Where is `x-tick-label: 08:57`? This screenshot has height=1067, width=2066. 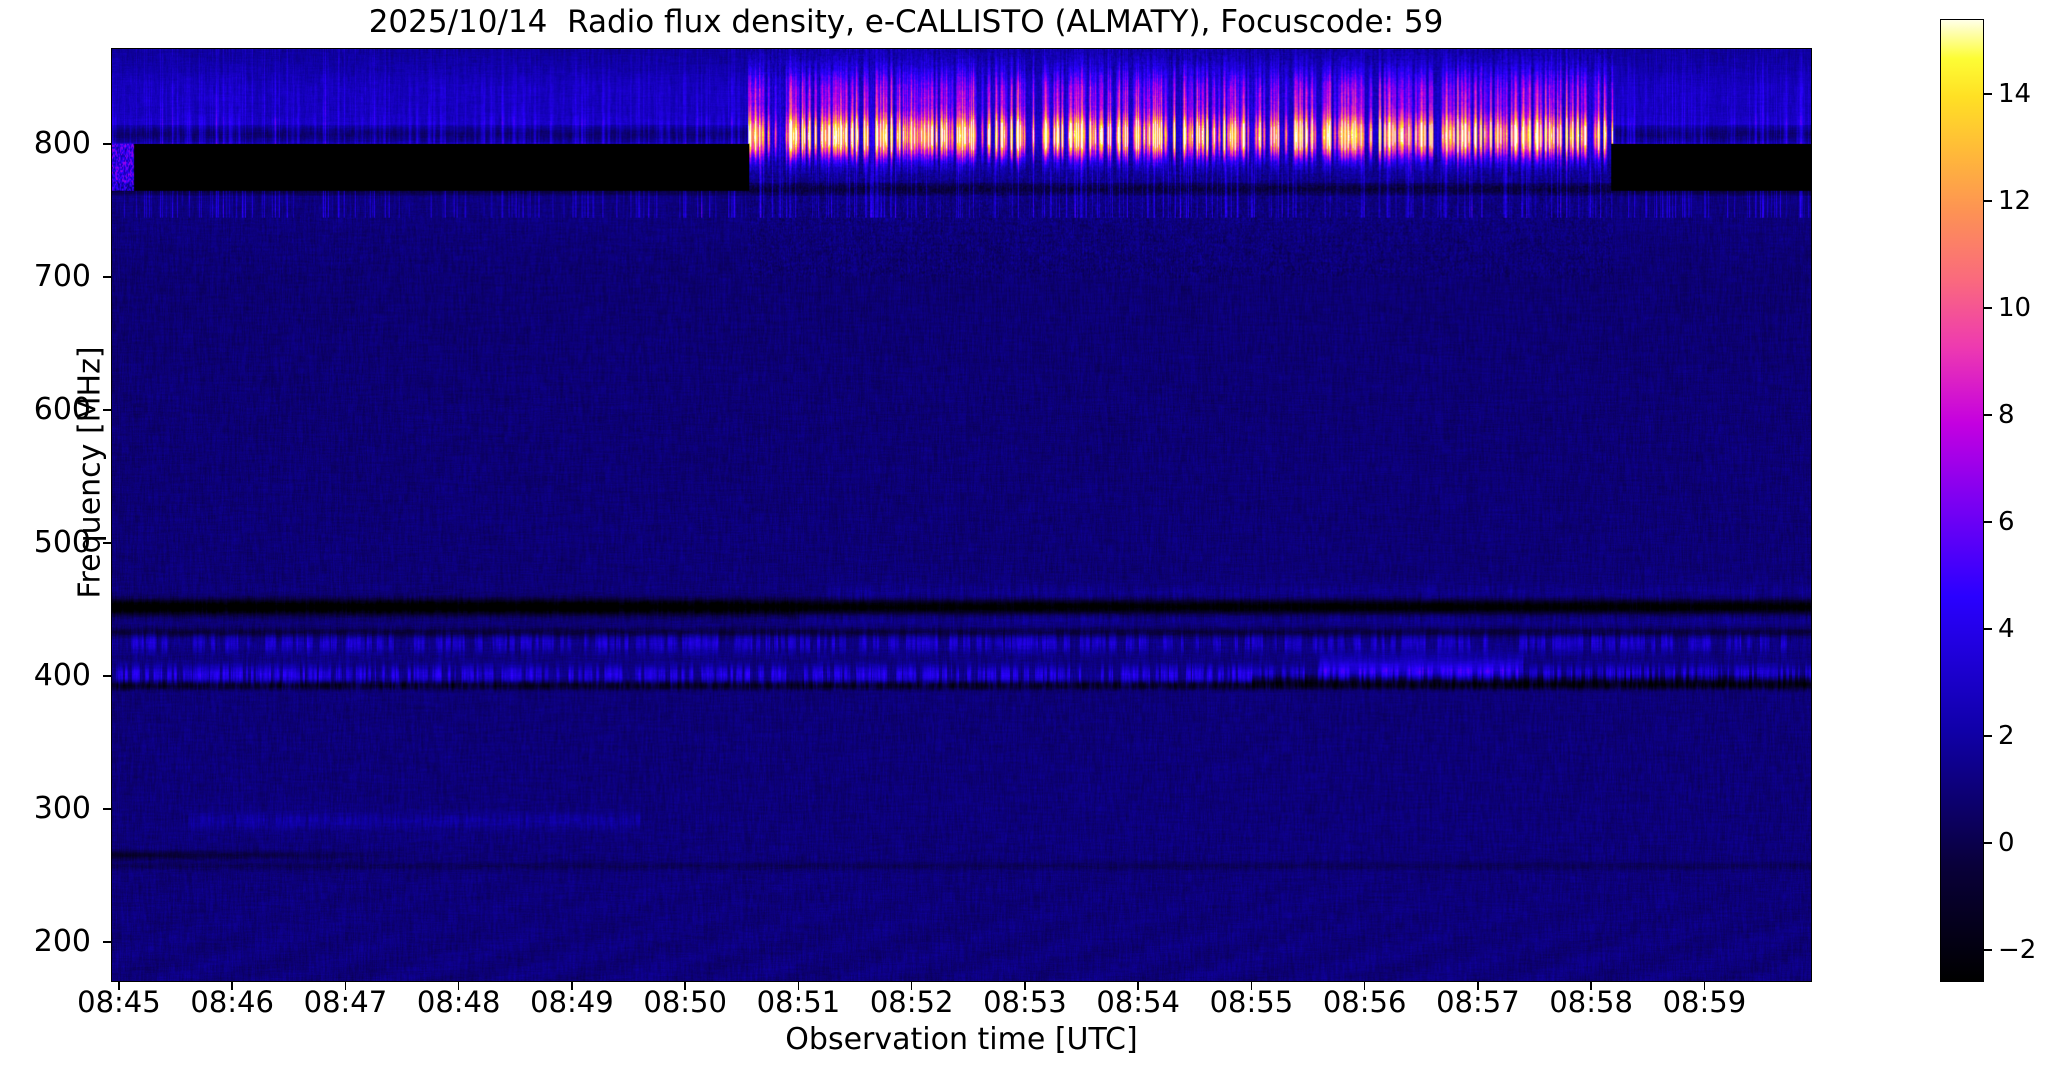
x-tick-label: 08:57 is located at coordinates (1478, 1002).